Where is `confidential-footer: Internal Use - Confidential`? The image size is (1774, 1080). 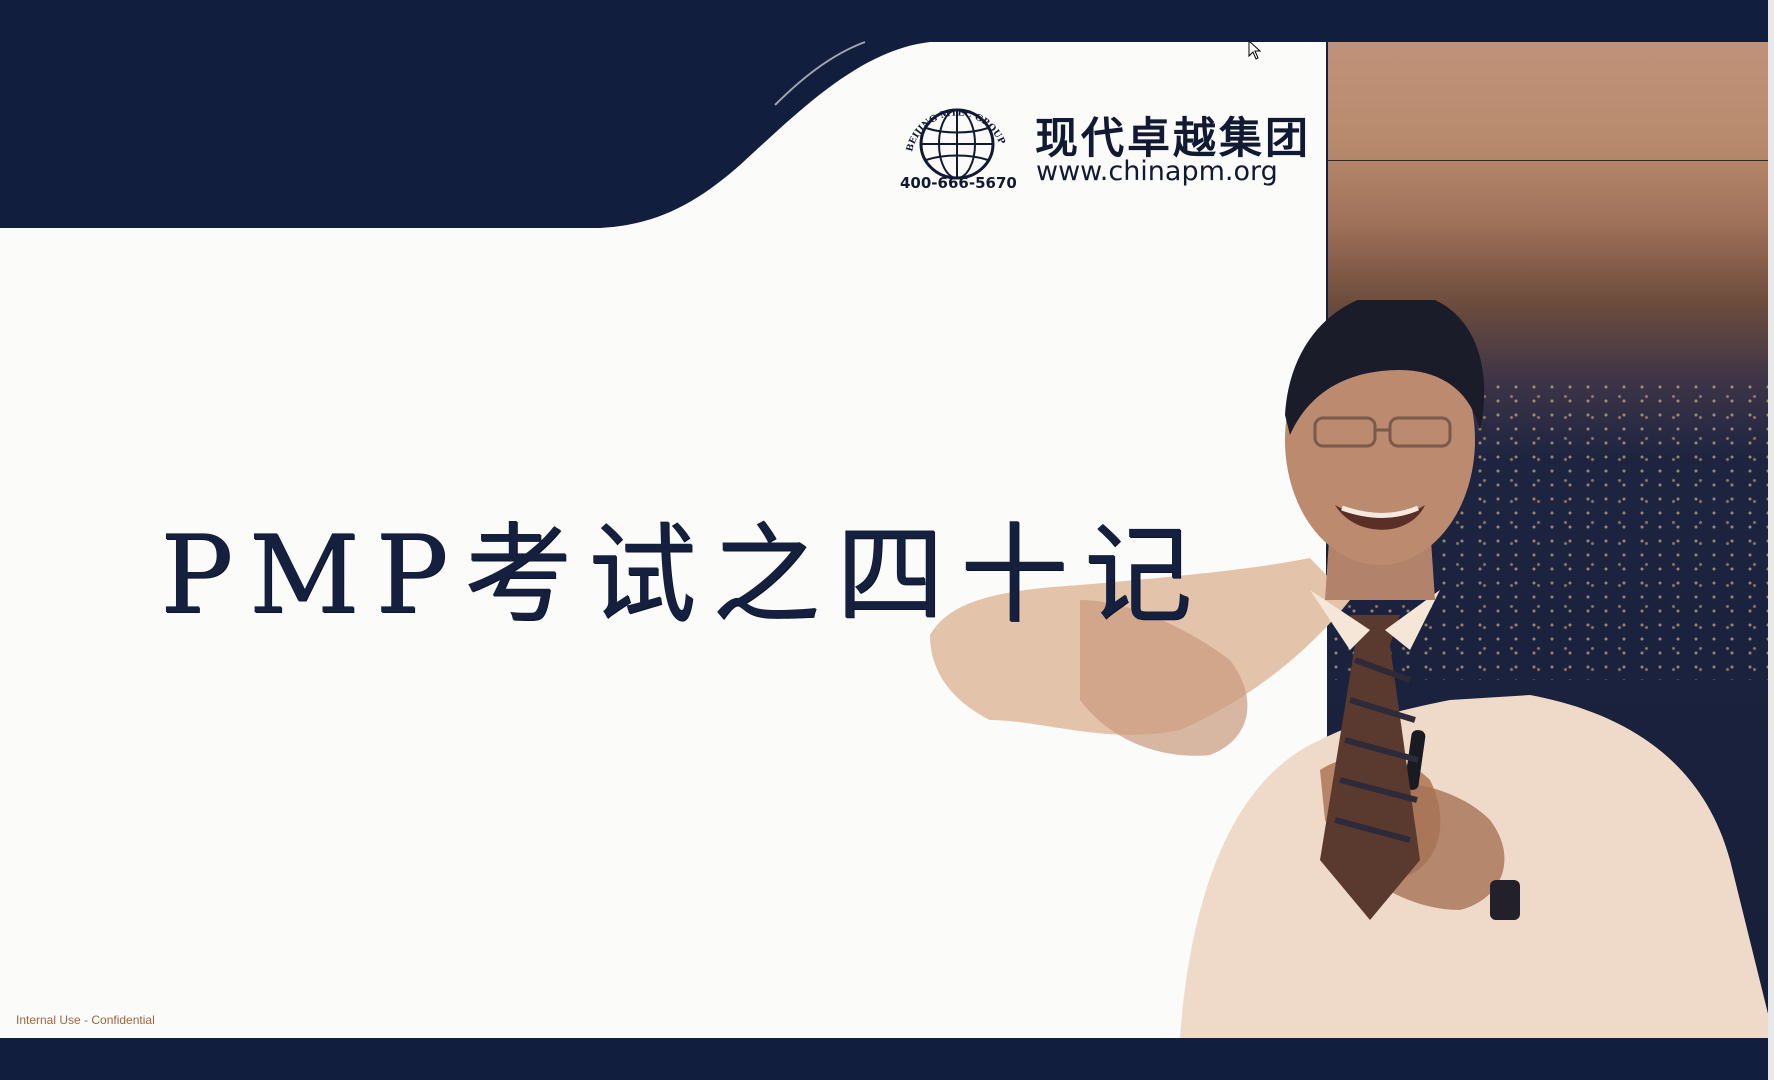 confidential-footer: Internal Use - Confidential is located at coordinates (85, 1020).